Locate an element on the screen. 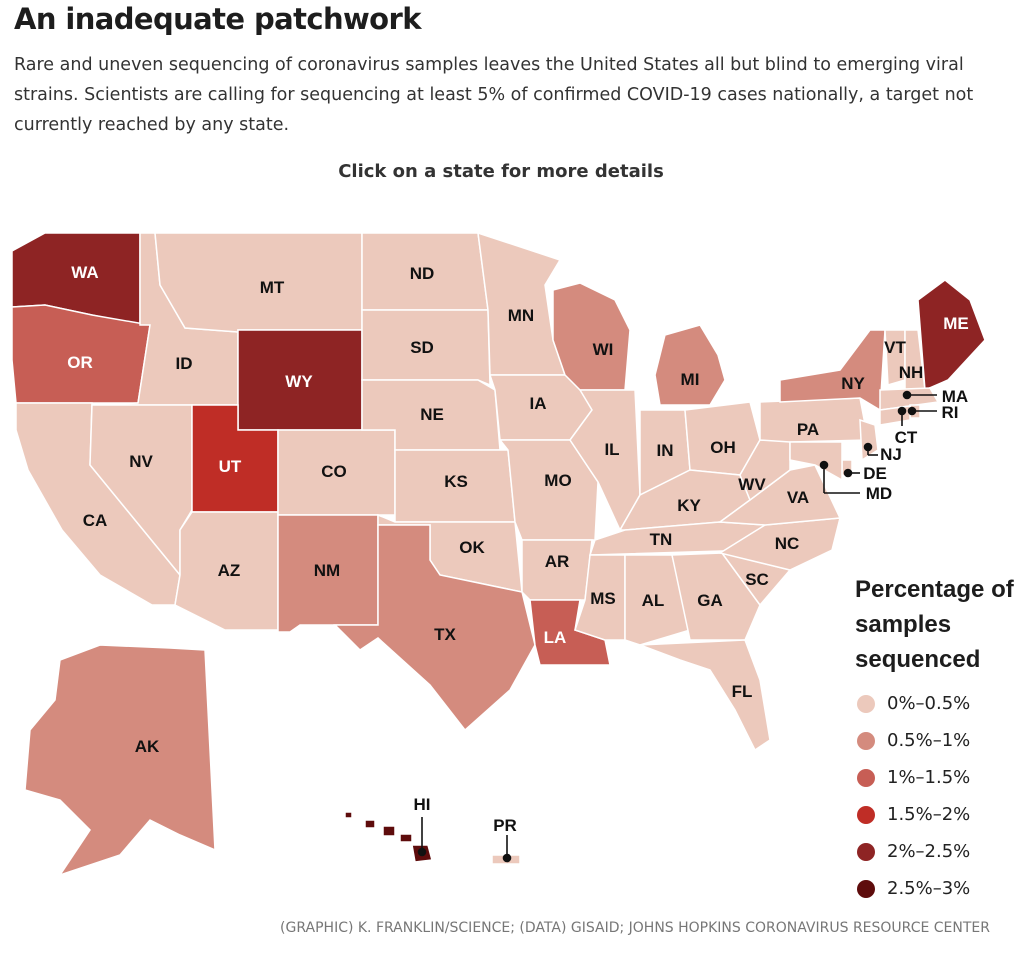 The image size is (1024, 968). label-mt: MT is located at coordinates (272, 287).